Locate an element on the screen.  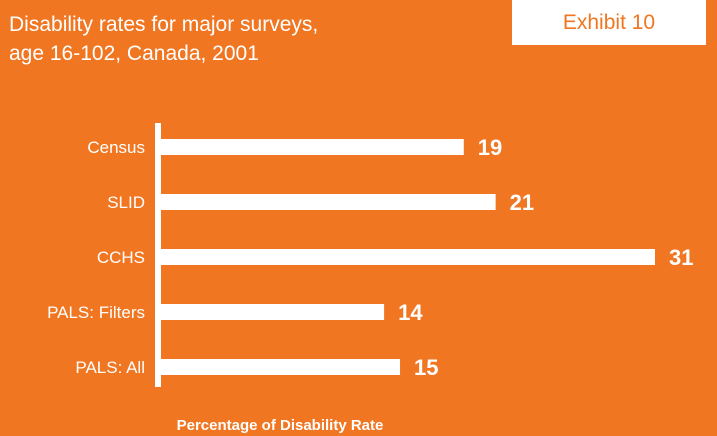
value-label-0: 19 is located at coordinates (490, 147).